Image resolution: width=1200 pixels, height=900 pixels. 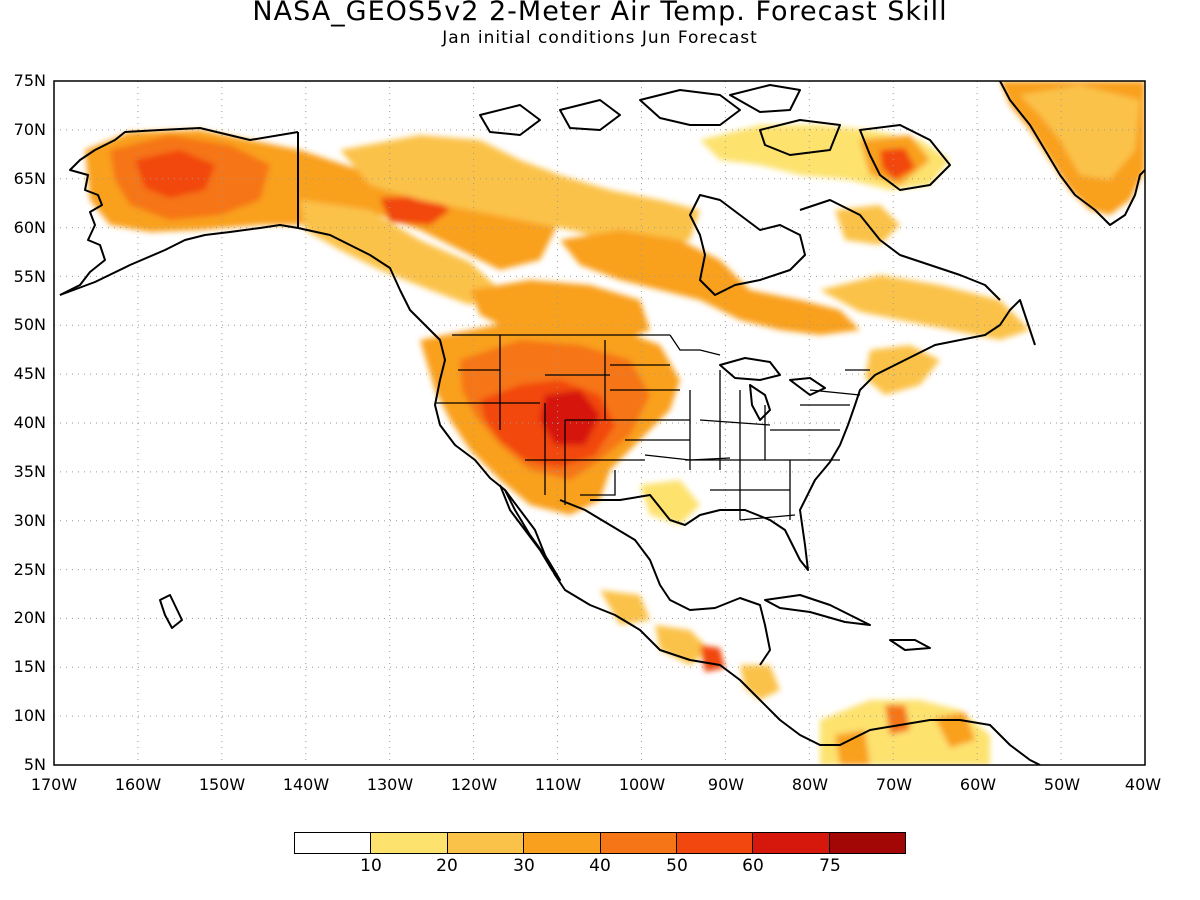 What do you see at coordinates (34, 764) in the screenshot?
I see `lat-label: 5N` at bounding box center [34, 764].